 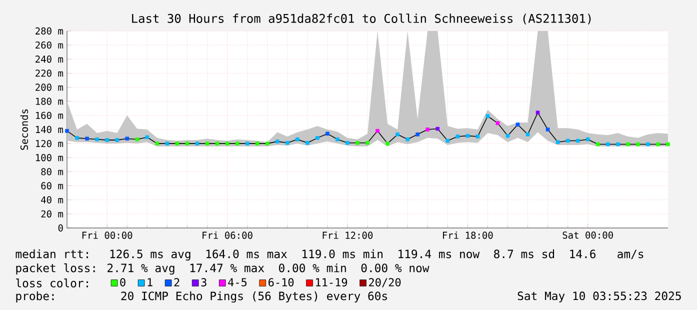 I want to click on legend-label: 11-19, so click(x=332, y=282).